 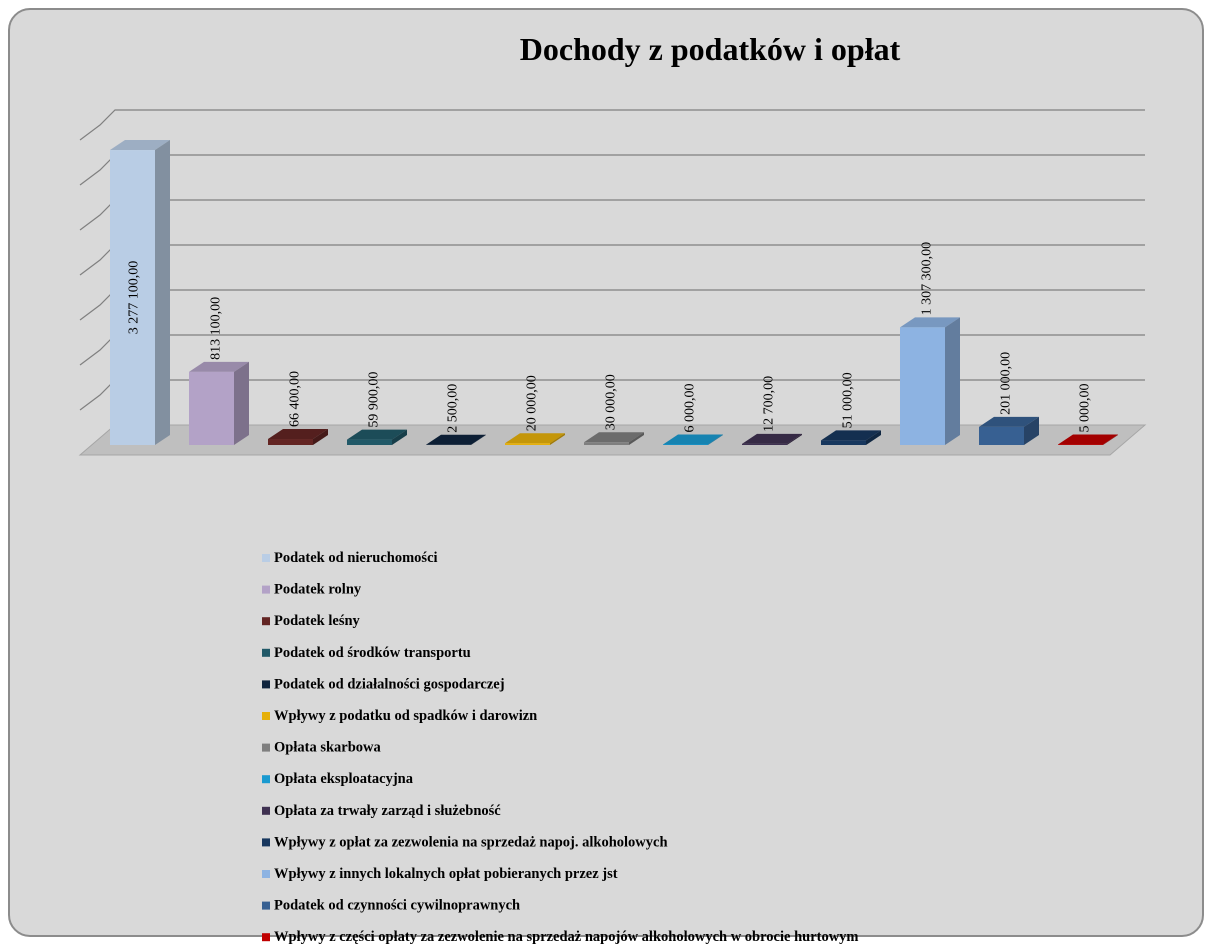 I want to click on data-label: 2 500,00, so click(x=453, y=408).